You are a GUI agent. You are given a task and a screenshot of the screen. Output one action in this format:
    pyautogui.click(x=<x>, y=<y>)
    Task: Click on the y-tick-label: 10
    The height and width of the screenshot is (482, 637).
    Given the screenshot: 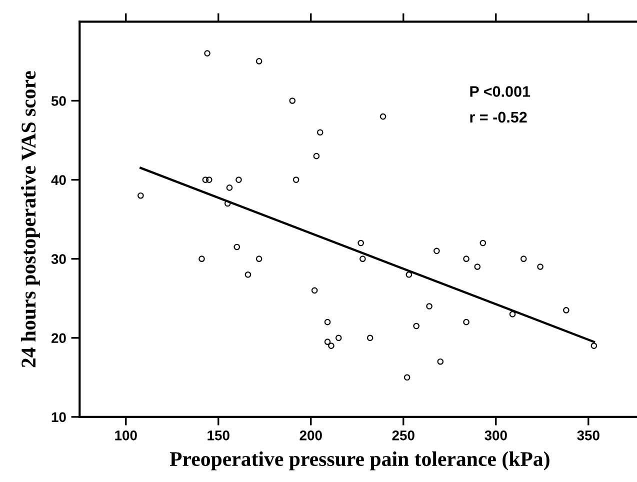 What is the action you would take?
    pyautogui.click(x=59, y=417)
    